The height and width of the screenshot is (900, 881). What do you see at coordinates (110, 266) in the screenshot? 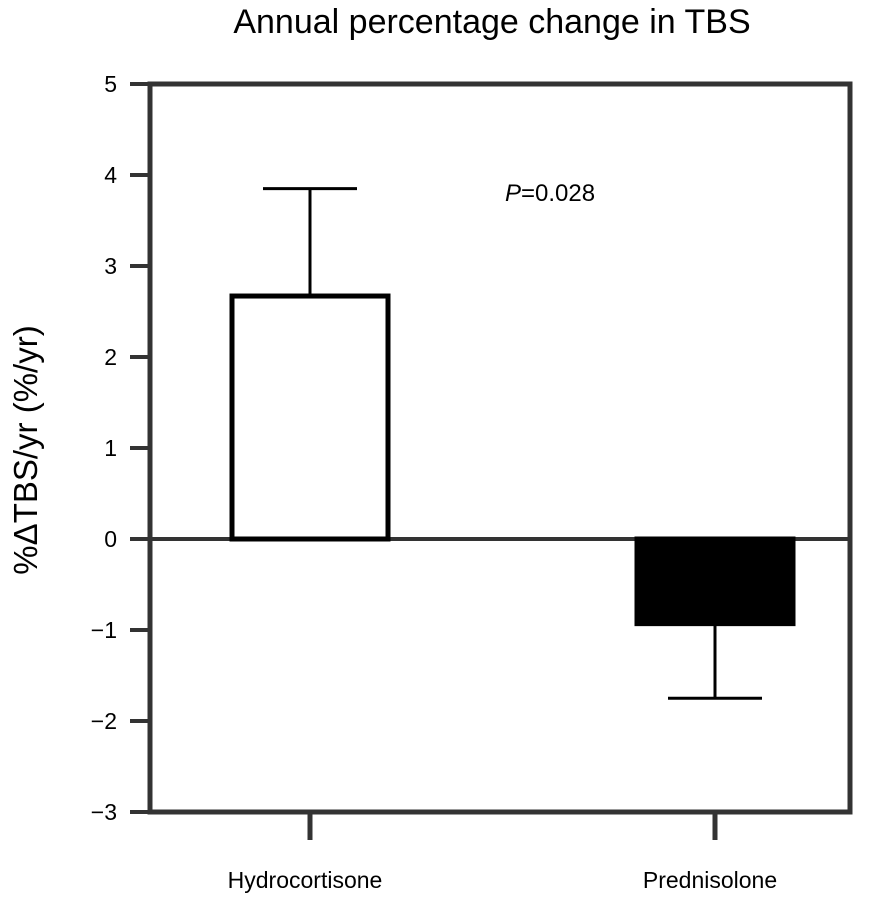
I see `y-tick-label: 3` at bounding box center [110, 266].